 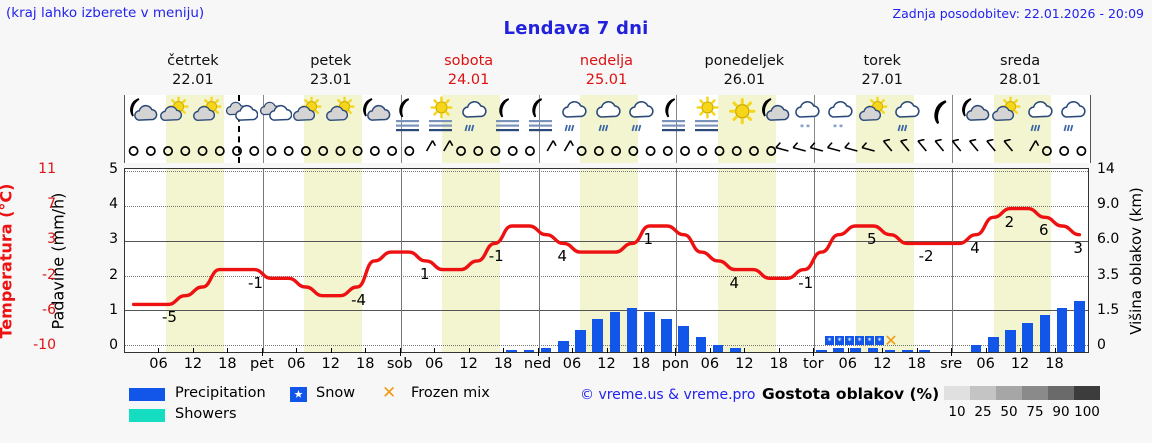 I want to click on cloud-density-scale, so click(x=1022, y=393).